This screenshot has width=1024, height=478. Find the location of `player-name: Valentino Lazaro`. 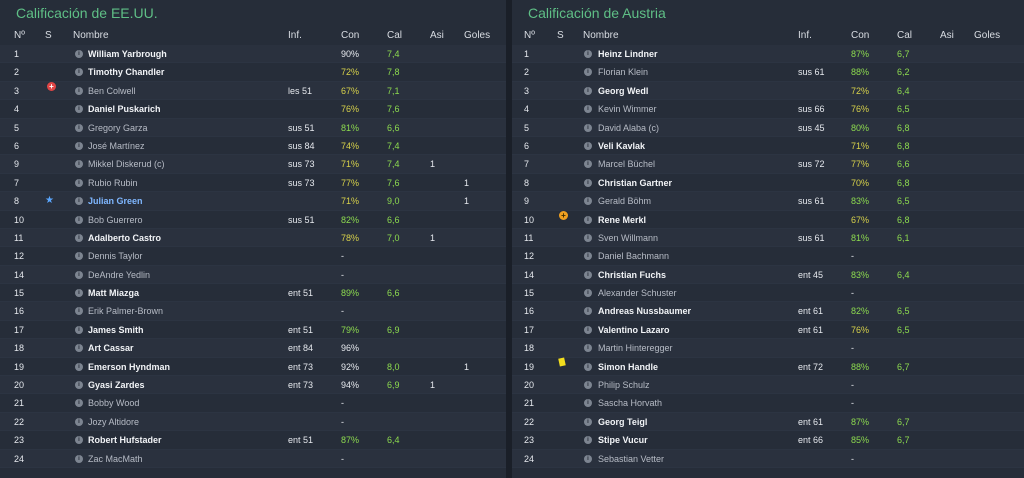

player-name: Valentino Lazaro is located at coordinates (634, 329).